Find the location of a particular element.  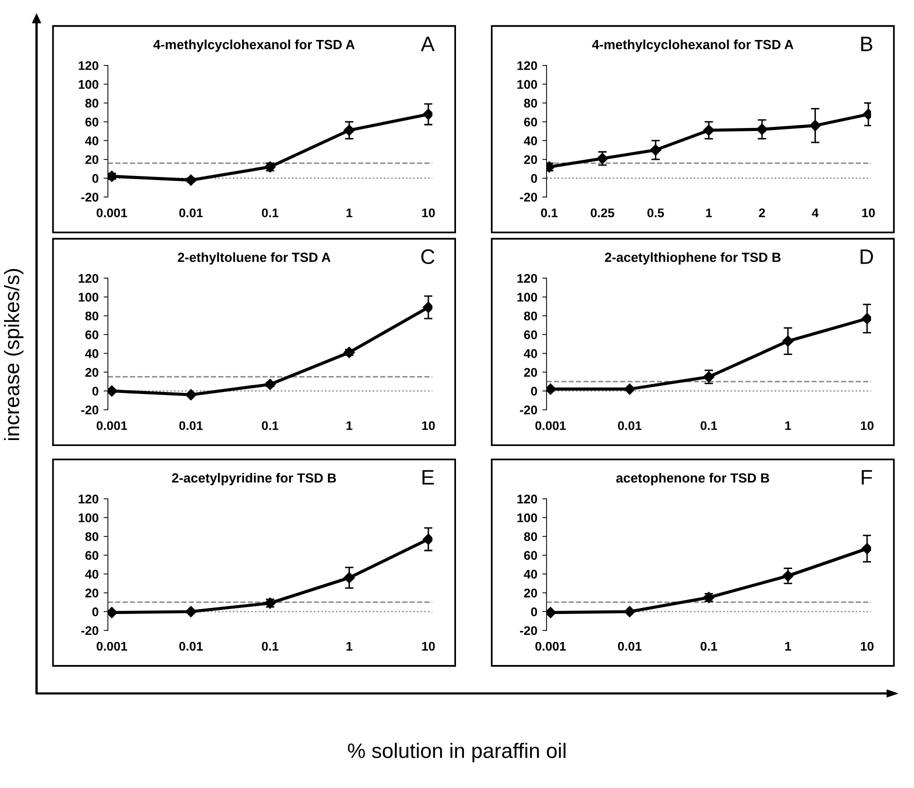

text: A is located at coordinates (427, 44).